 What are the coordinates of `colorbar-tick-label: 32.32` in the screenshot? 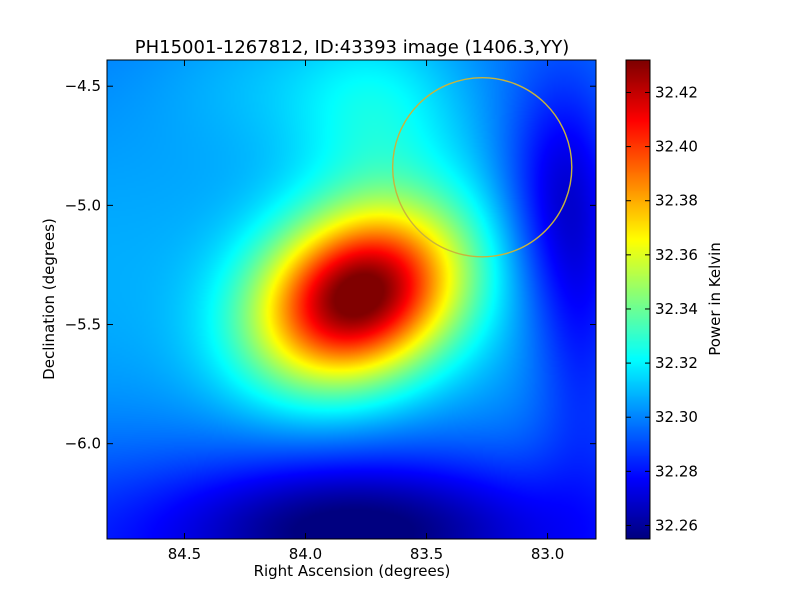 It's located at (676, 363).